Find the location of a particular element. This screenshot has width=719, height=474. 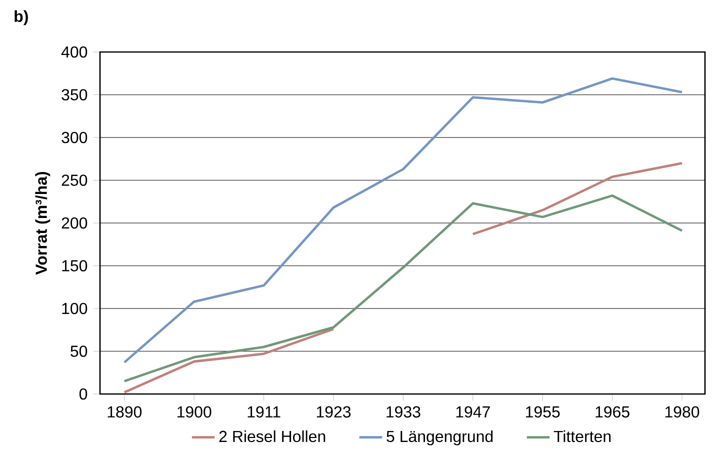

legend-label: 2 Riesel Hollen is located at coordinates (272, 436).